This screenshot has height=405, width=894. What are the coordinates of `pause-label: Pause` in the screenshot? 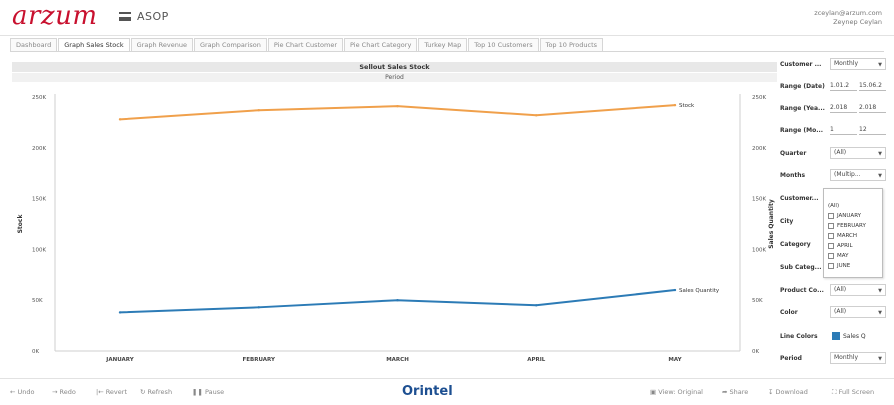 It's located at (214, 392).